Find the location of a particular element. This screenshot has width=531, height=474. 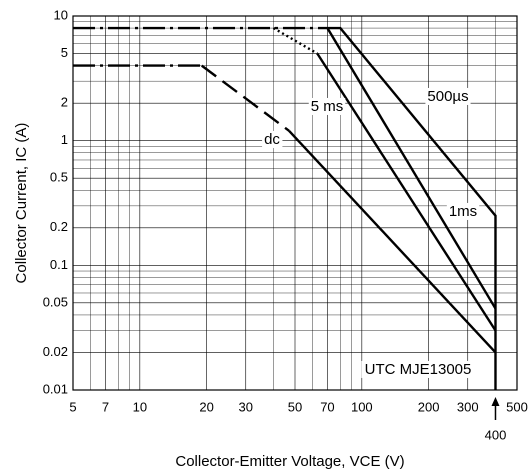

y-tick-label: 0.05 is located at coordinates (55, 301).